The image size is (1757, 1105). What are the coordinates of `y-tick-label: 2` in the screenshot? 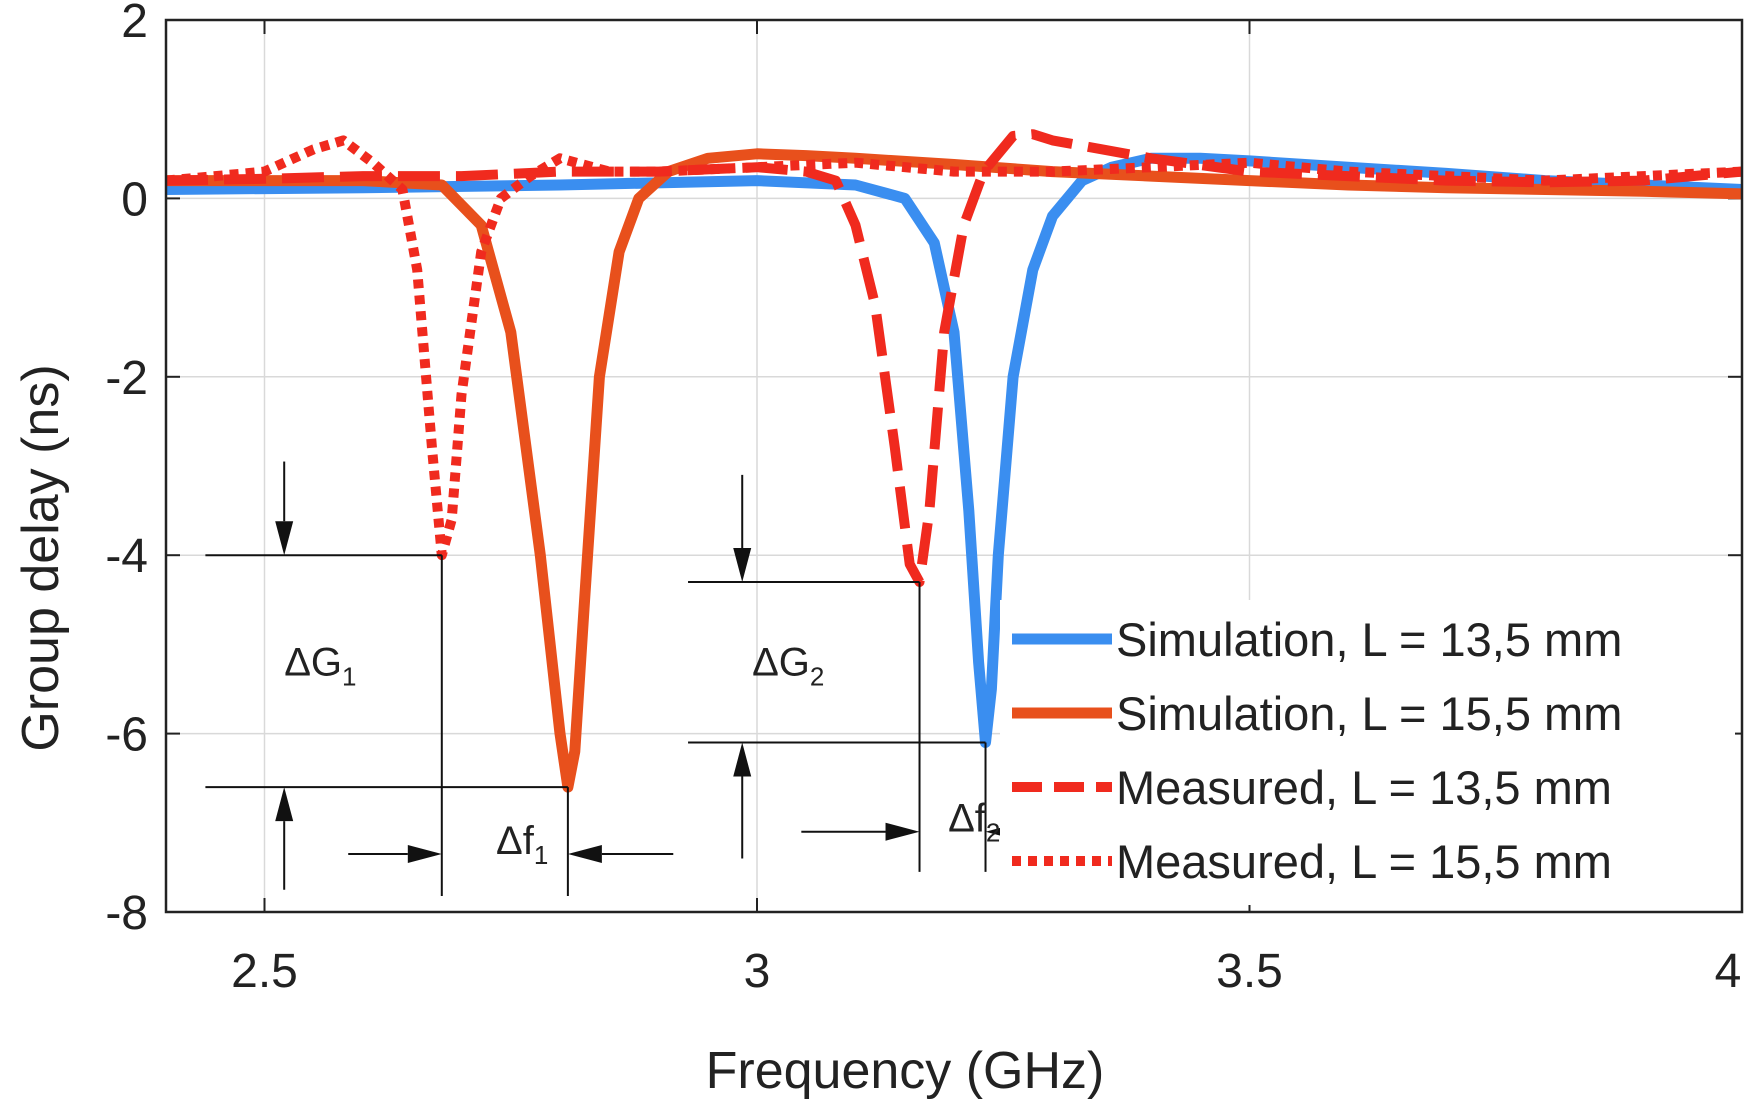 It's located at (134, 24).